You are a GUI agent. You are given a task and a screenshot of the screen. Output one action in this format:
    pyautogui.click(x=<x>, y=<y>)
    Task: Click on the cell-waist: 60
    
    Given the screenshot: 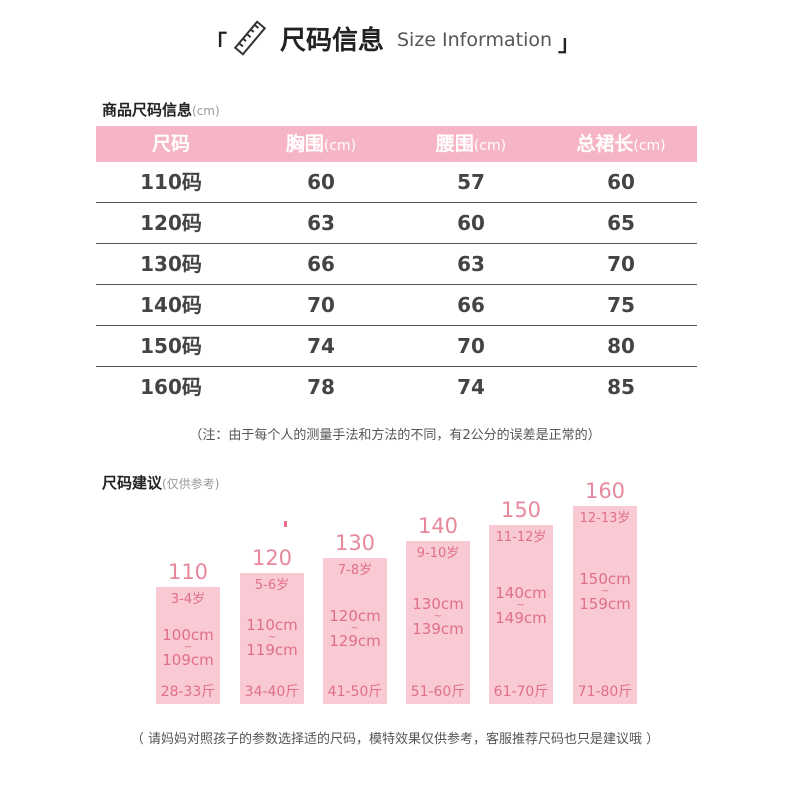 What is the action you would take?
    pyautogui.click(x=471, y=223)
    